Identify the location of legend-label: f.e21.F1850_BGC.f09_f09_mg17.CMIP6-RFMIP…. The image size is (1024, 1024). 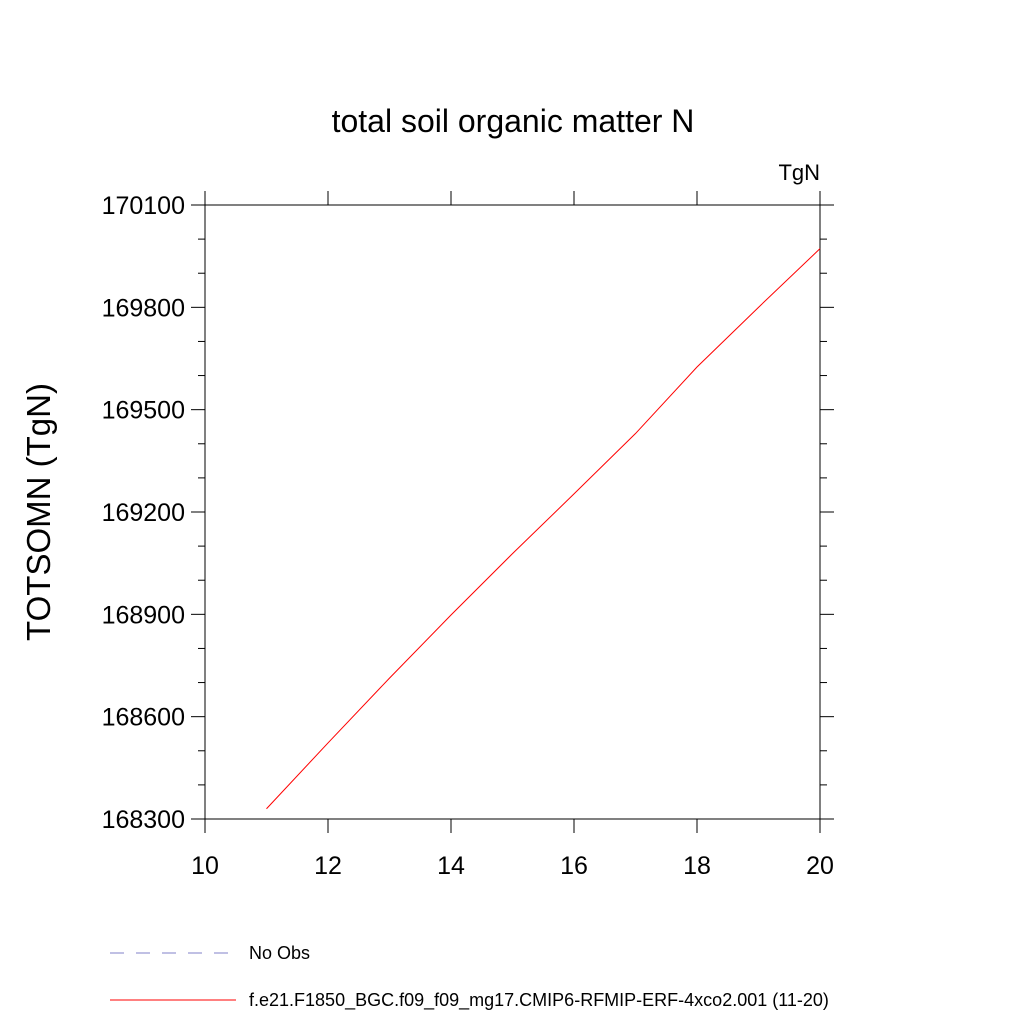
(539, 1000).